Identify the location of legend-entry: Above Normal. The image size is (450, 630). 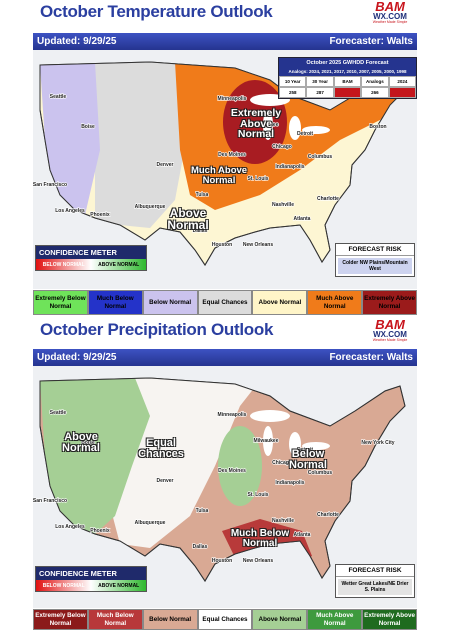
(280, 302).